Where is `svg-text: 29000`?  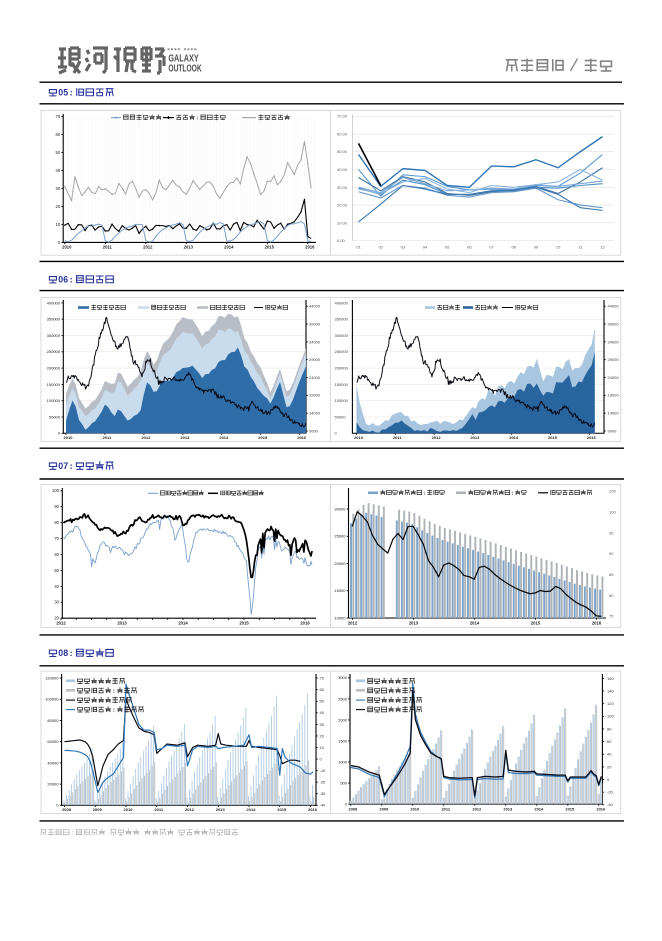
svg-text: 29000 is located at coordinates (614, 359).